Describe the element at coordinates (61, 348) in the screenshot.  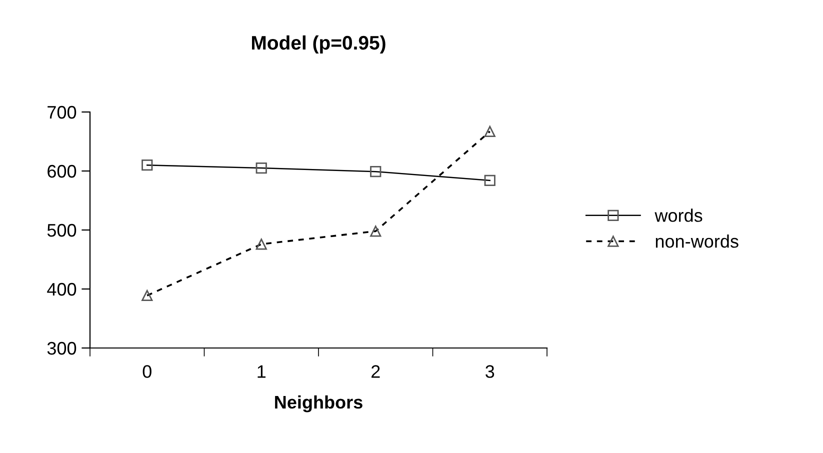
I see `y-tick-label: 300` at that location.